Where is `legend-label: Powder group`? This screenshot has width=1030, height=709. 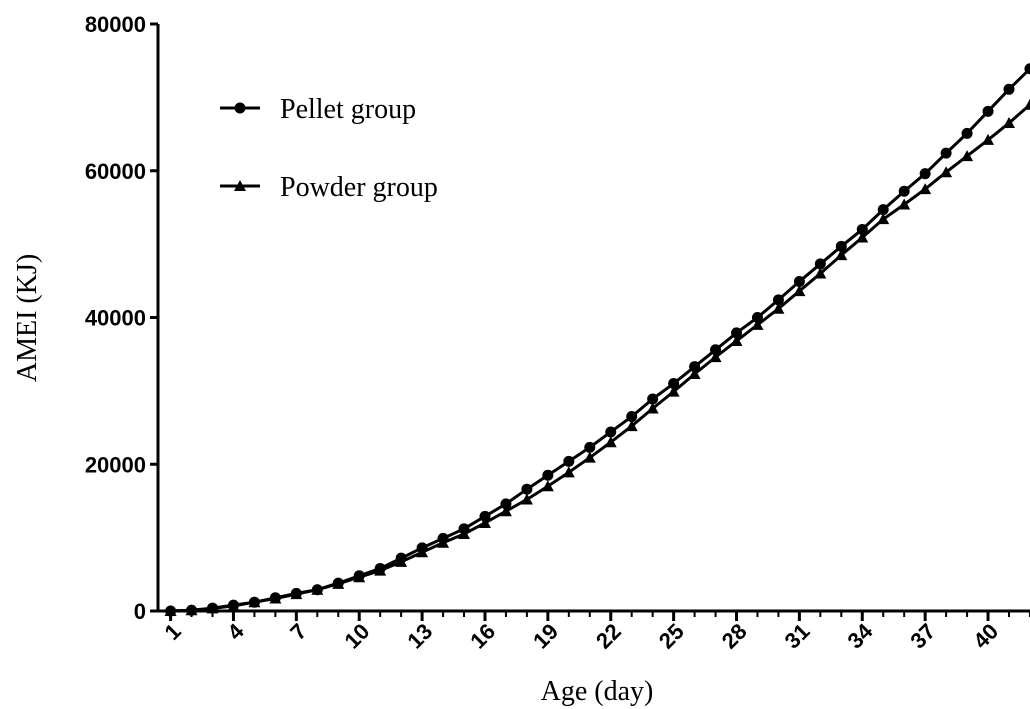 legend-label: Powder group is located at coordinates (359, 187).